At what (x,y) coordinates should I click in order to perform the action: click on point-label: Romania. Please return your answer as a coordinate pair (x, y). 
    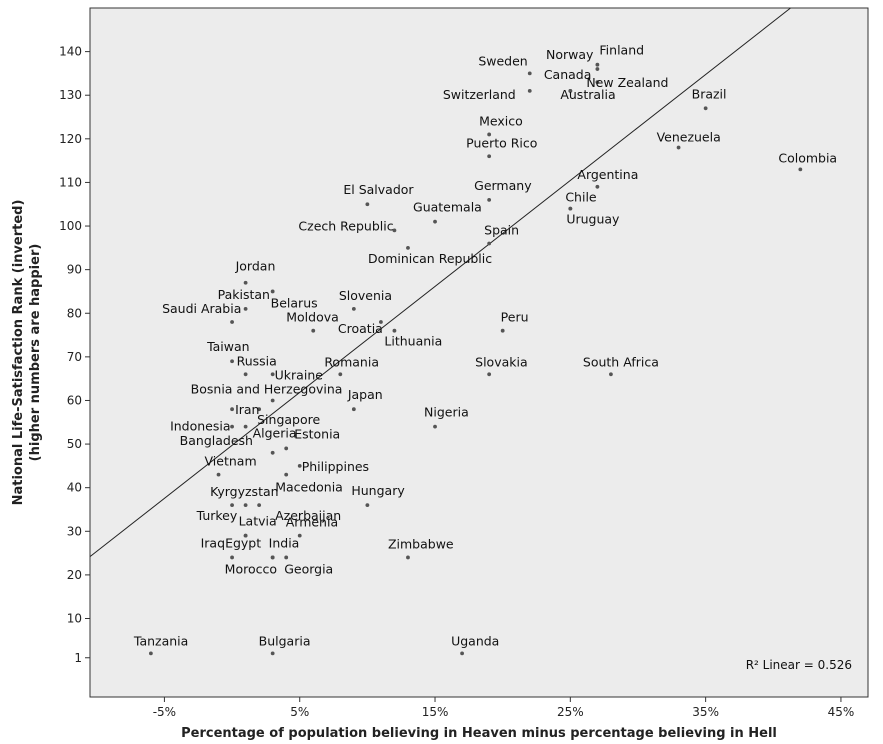
    Looking at the image, I should click on (351, 361).